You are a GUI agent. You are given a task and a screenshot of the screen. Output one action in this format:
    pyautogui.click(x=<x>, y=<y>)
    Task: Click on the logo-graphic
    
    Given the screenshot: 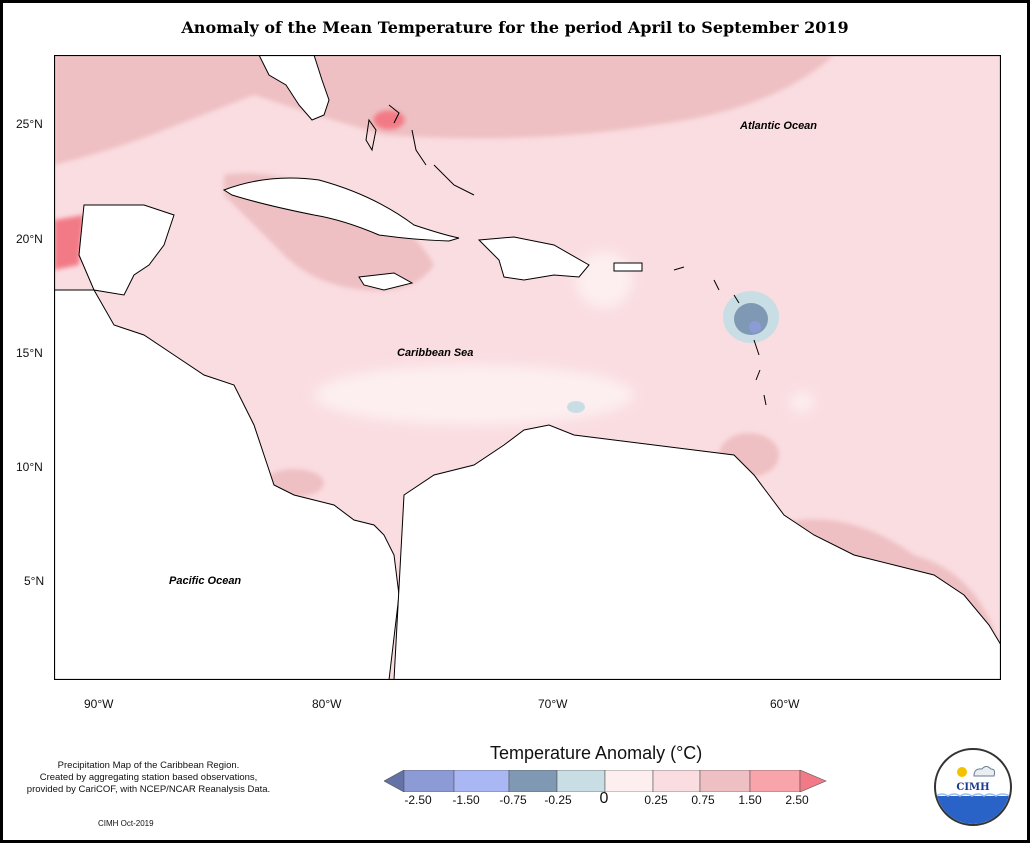 What is the action you would take?
    pyautogui.click(x=973, y=795)
    